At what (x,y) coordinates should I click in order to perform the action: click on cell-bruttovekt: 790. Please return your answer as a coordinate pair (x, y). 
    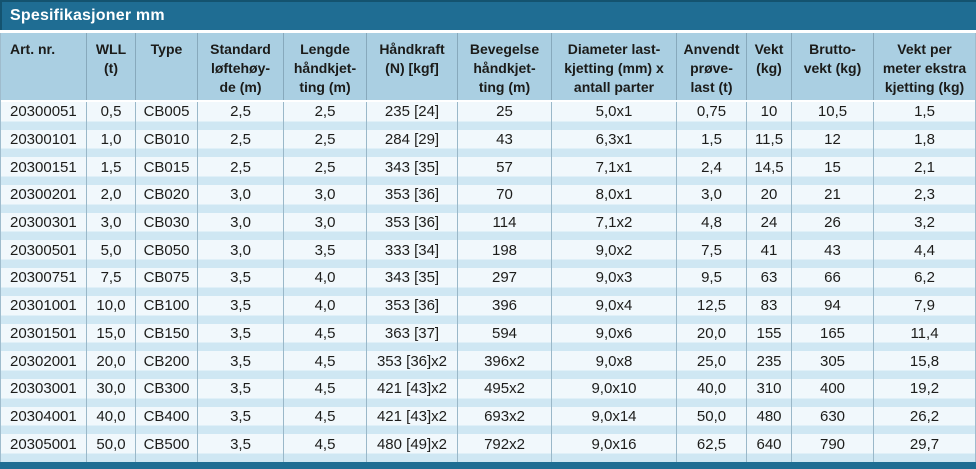
    Looking at the image, I should click on (833, 448).